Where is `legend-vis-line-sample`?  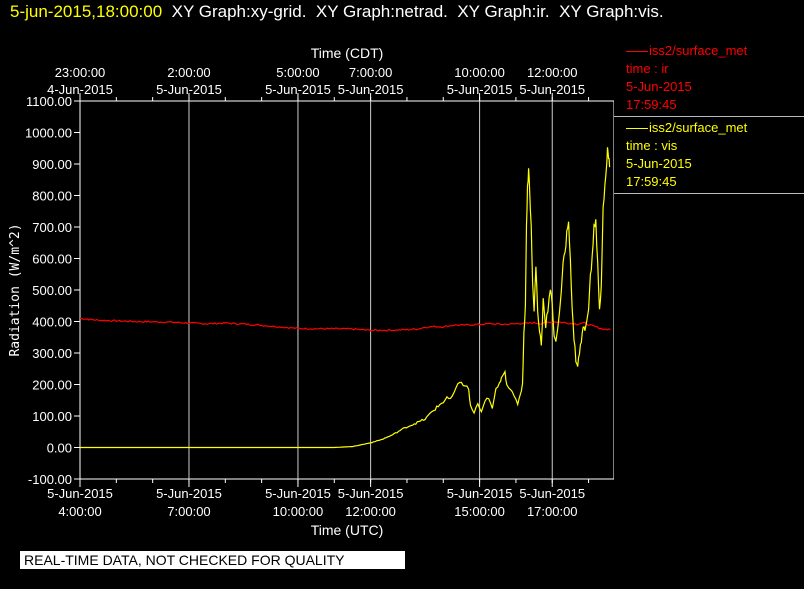 legend-vis-line-sample is located at coordinates (637, 129).